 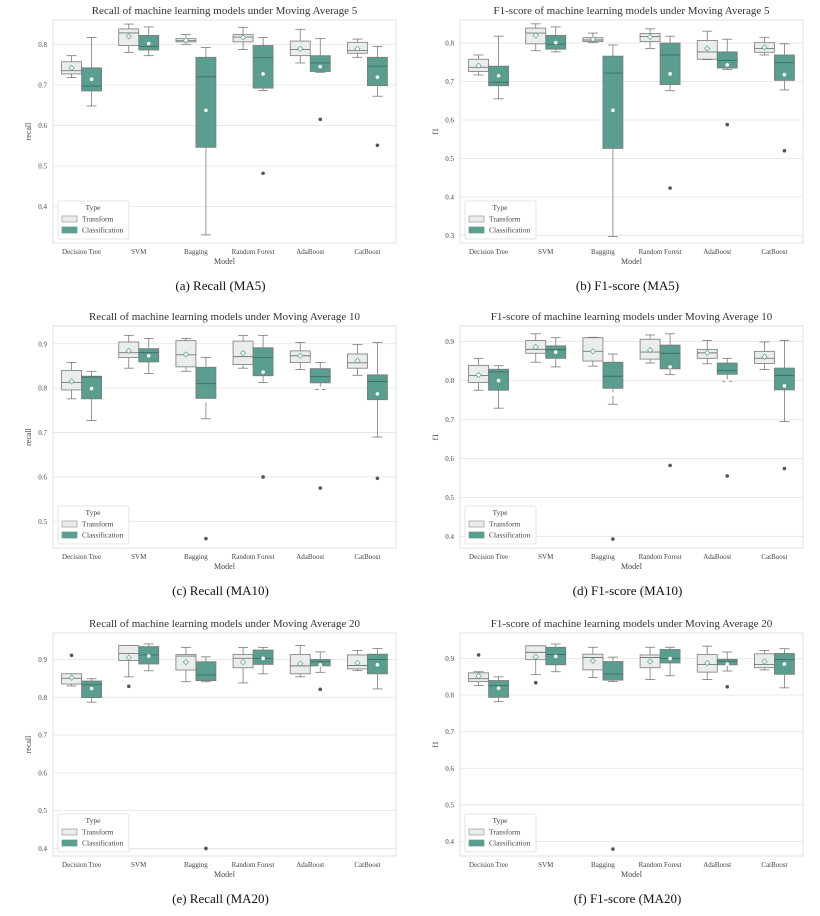 I want to click on x-axis-label: Model, so click(x=632, y=261).